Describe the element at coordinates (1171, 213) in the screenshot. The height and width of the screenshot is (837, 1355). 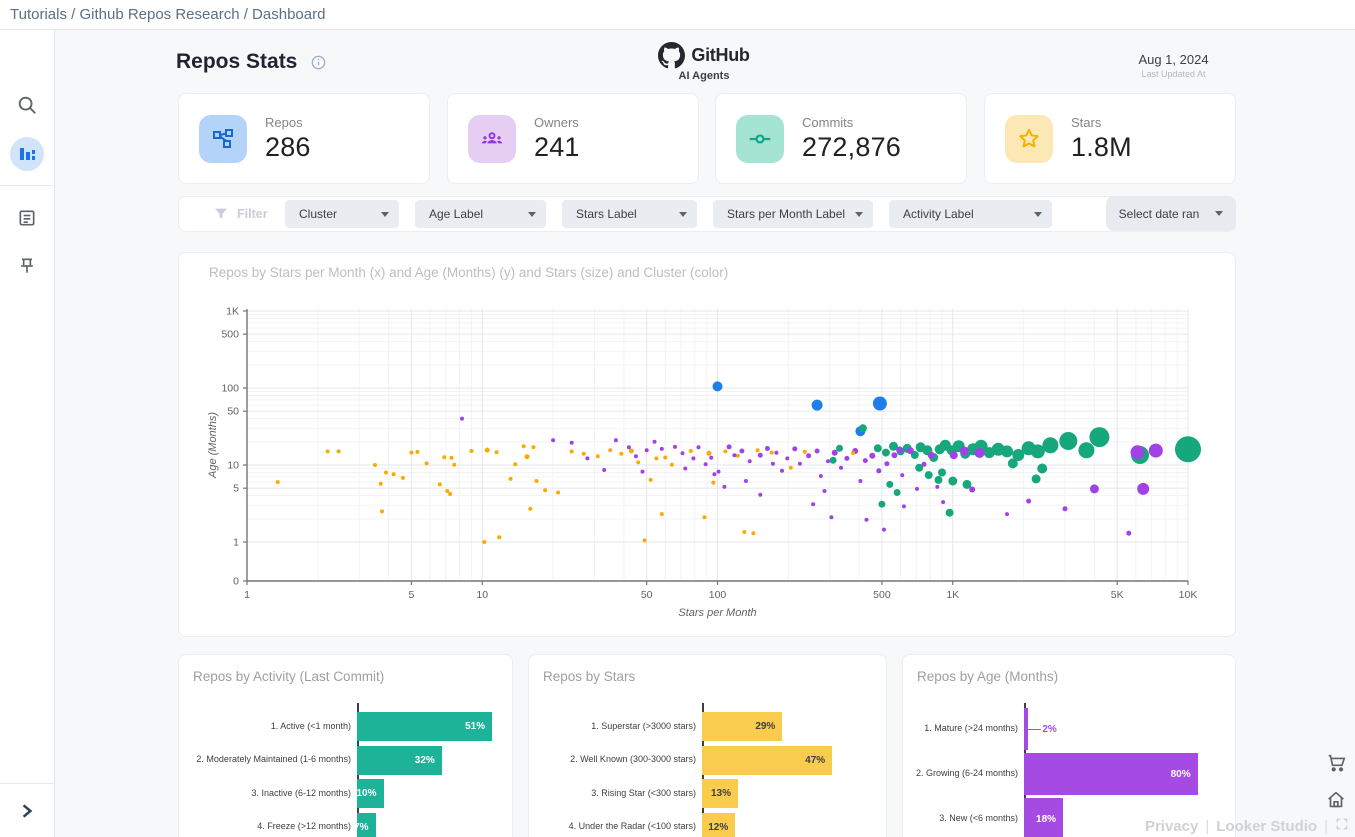
I see `date-range-picker: Select date ran` at that location.